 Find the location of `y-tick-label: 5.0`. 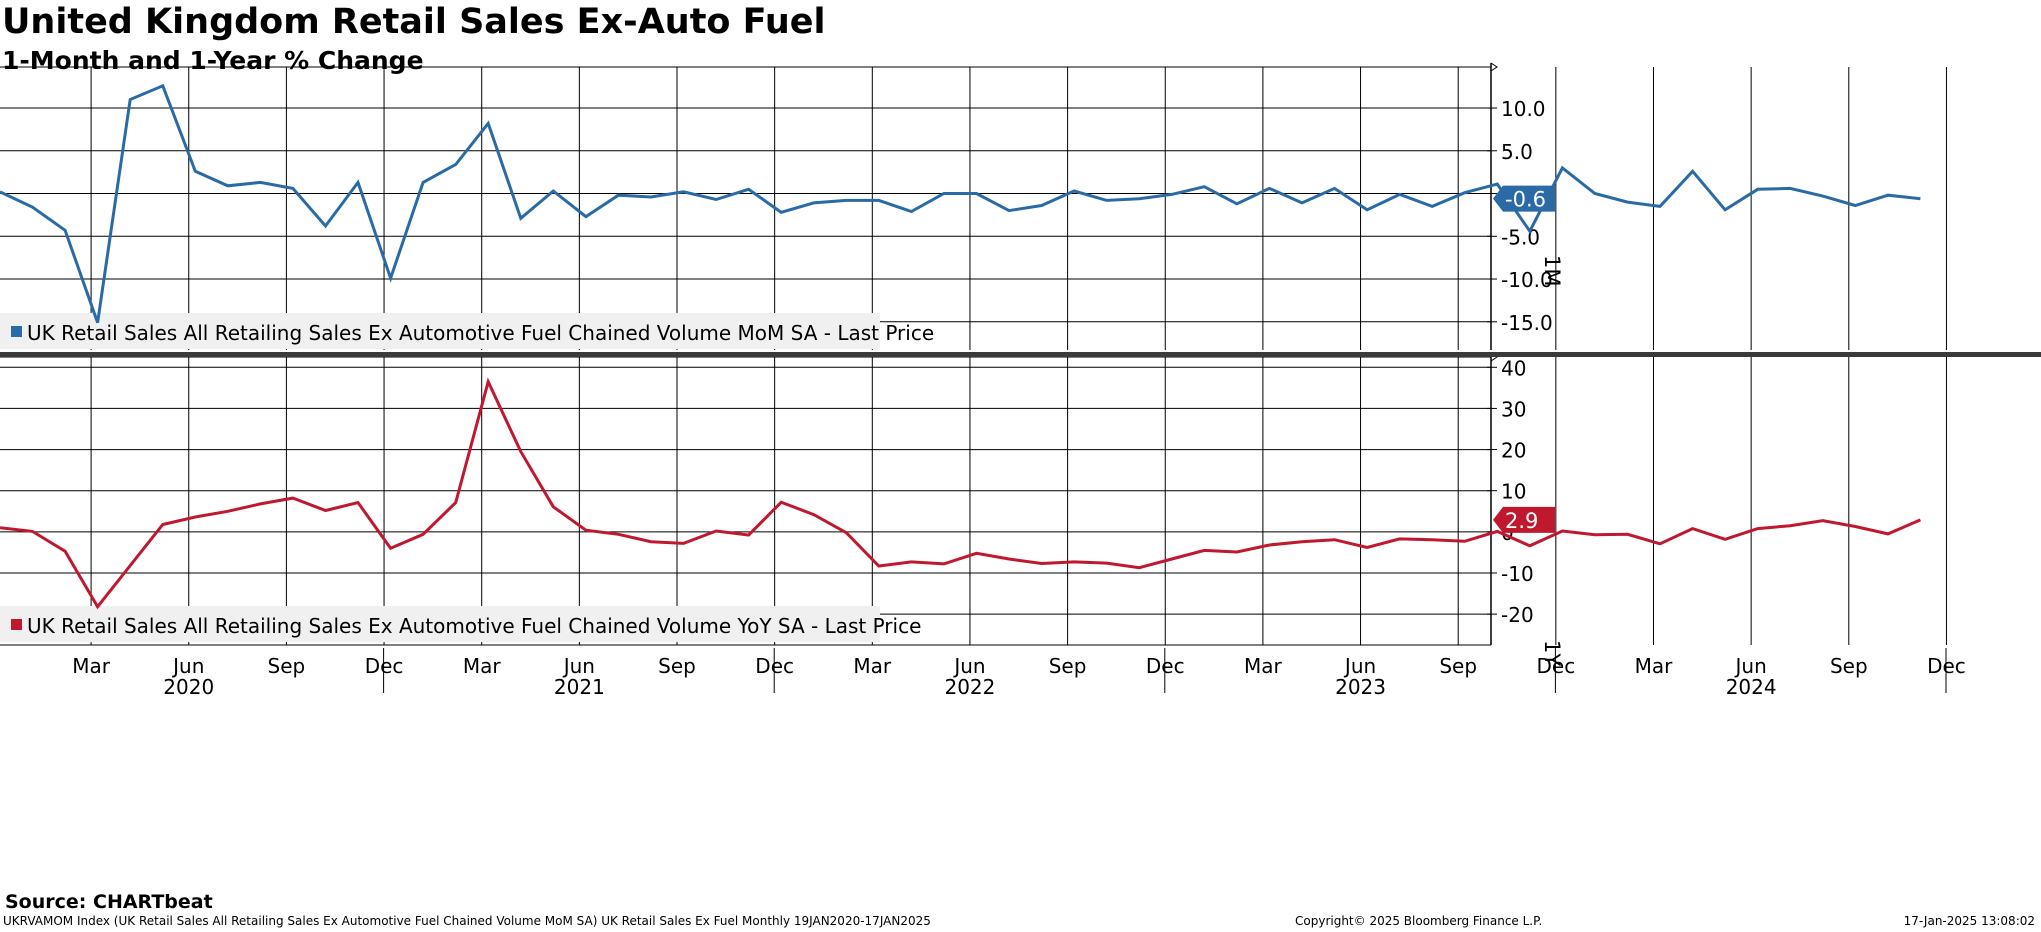

y-tick-label: 5.0 is located at coordinates (1517, 152).